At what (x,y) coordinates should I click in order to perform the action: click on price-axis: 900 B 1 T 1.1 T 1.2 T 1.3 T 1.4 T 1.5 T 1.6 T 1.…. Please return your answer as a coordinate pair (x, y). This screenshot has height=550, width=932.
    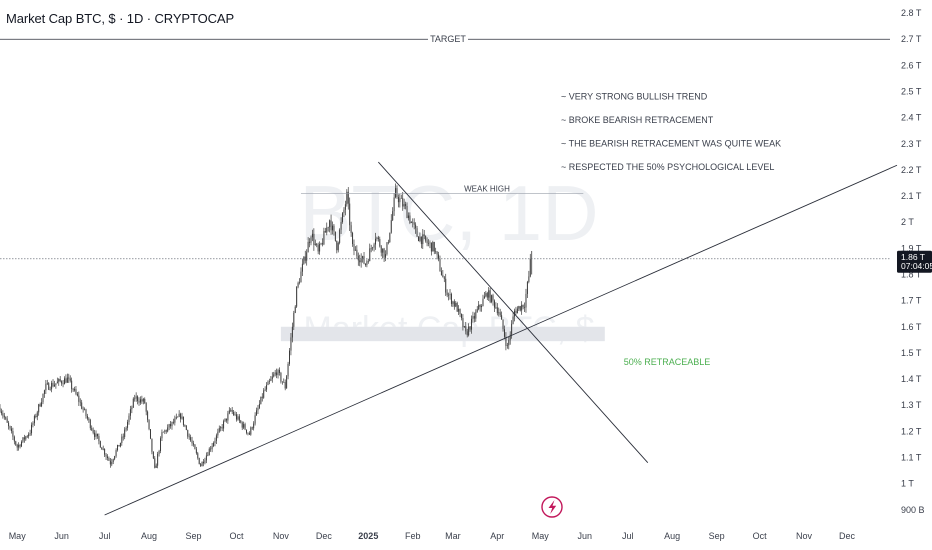
    Looking at the image, I should click on (913, 261).